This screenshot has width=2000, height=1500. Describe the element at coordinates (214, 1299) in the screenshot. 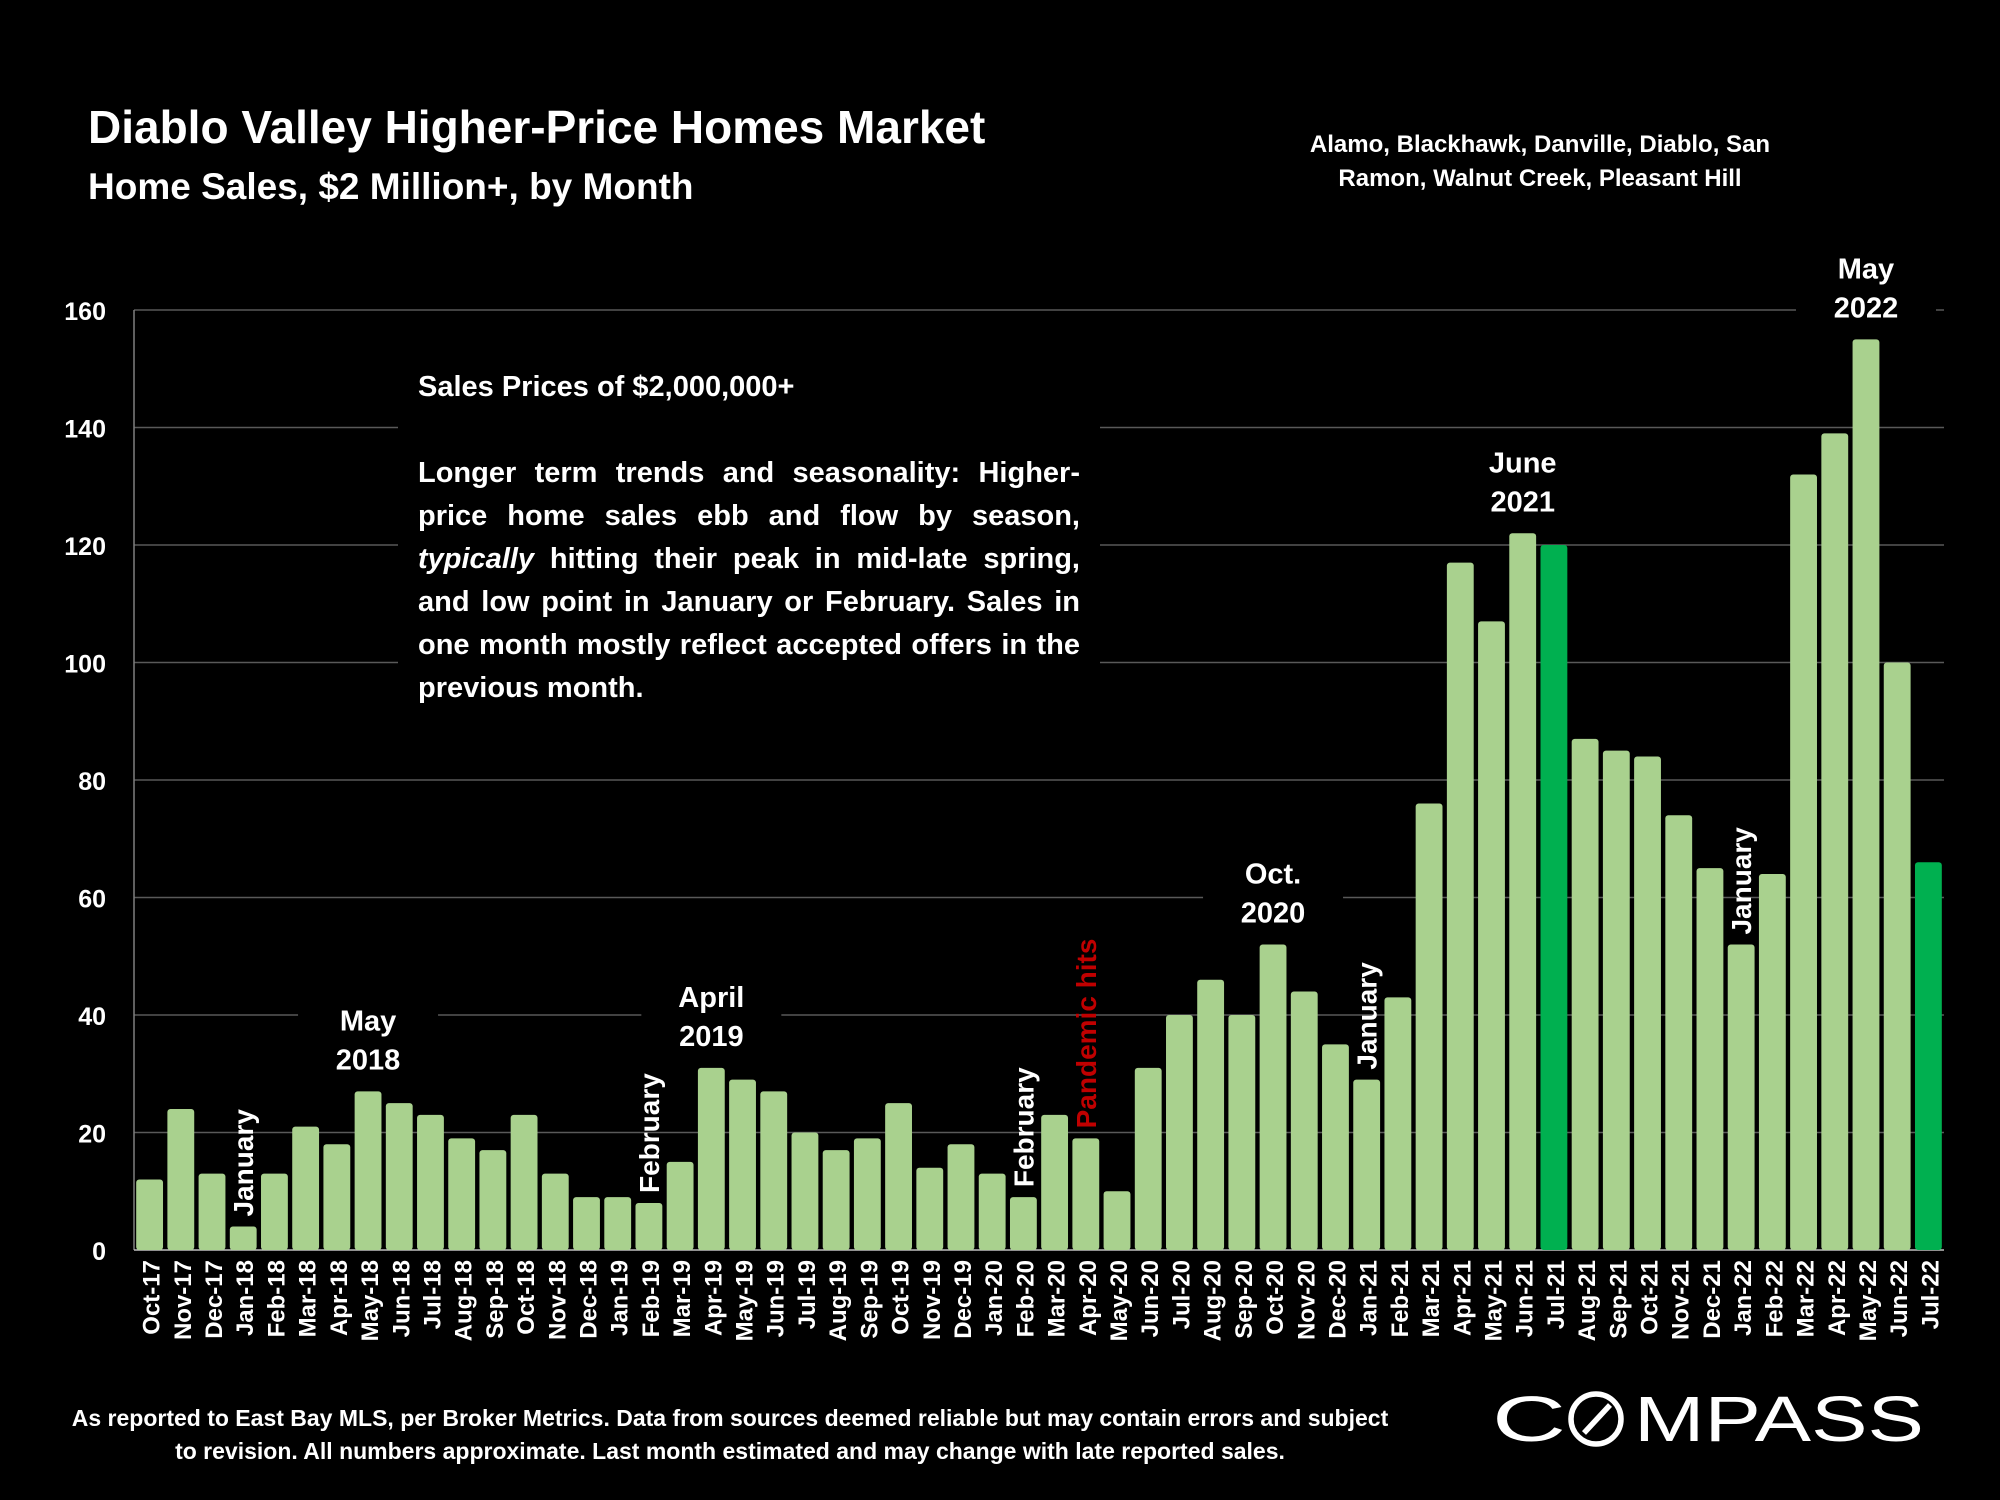

I see `x-tick-label: Dec-17` at that location.